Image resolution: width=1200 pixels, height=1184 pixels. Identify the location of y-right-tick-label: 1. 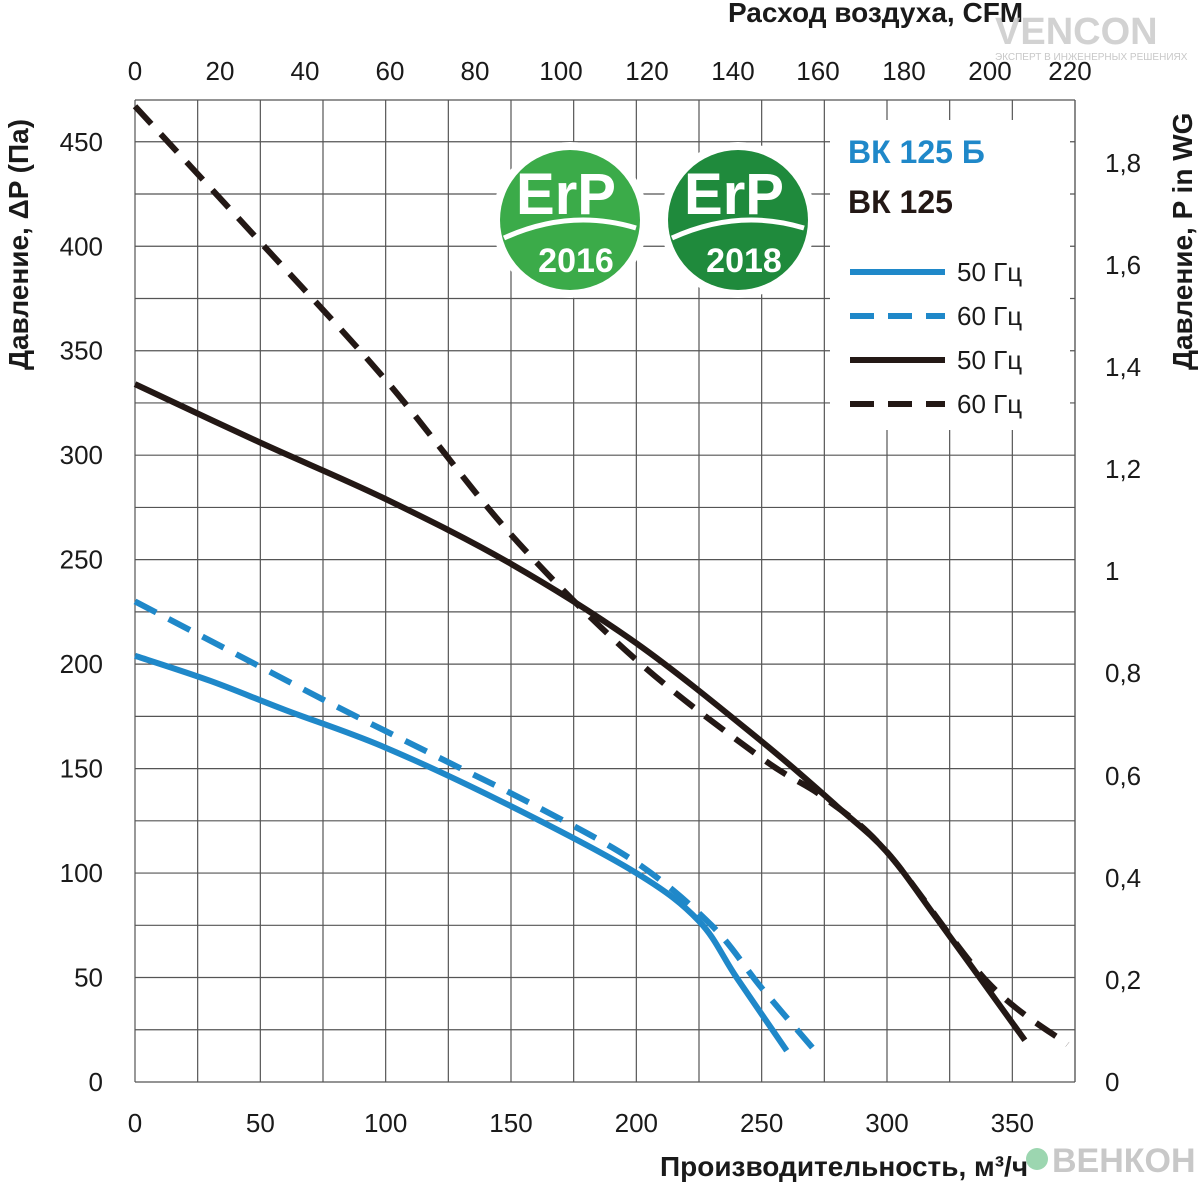
(1112, 571).